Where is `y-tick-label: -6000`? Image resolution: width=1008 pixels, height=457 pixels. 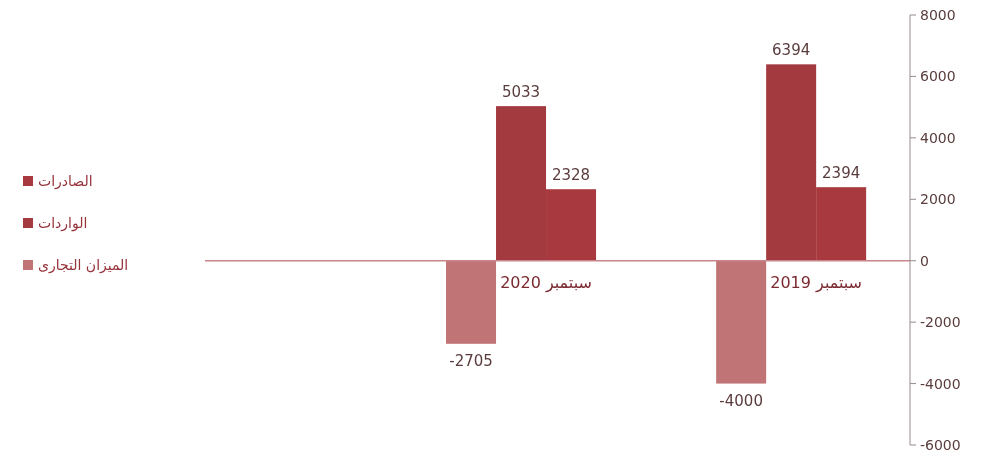 y-tick-label: -6000 is located at coordinates (940, 445).